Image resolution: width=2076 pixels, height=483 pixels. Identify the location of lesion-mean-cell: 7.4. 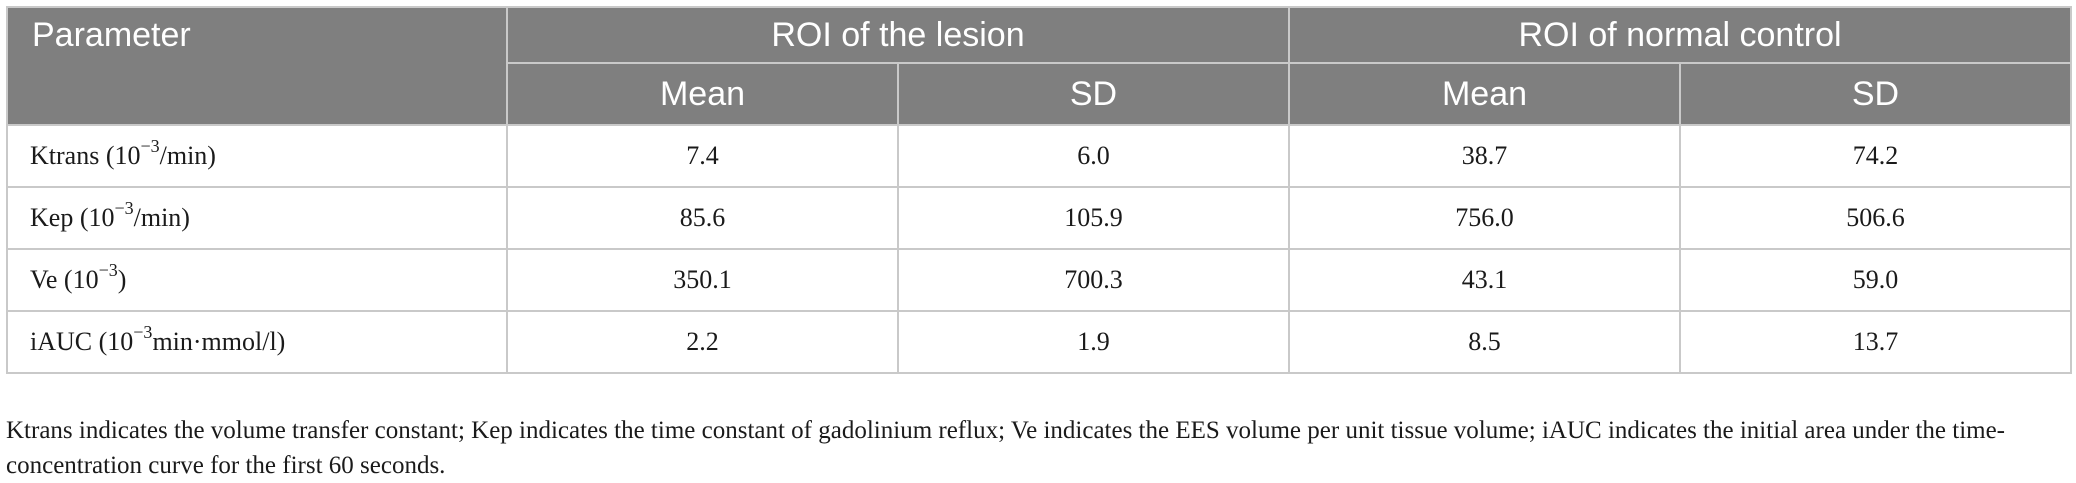
(702, 156).